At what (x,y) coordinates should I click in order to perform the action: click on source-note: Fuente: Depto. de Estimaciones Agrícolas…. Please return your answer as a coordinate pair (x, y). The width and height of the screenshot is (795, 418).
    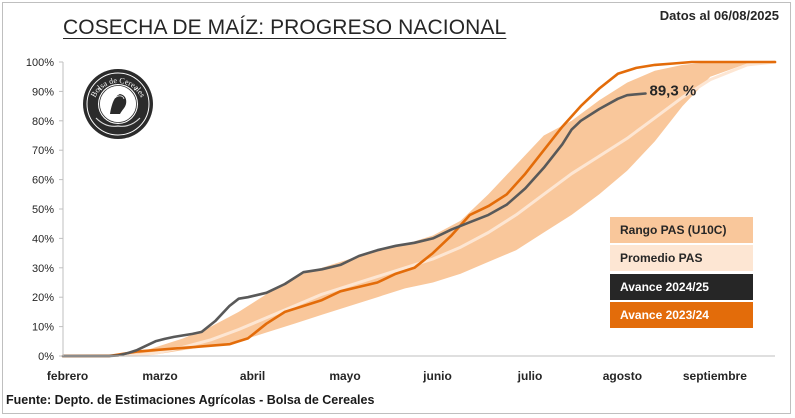
    Looking at the image, I should click on (190, 400).